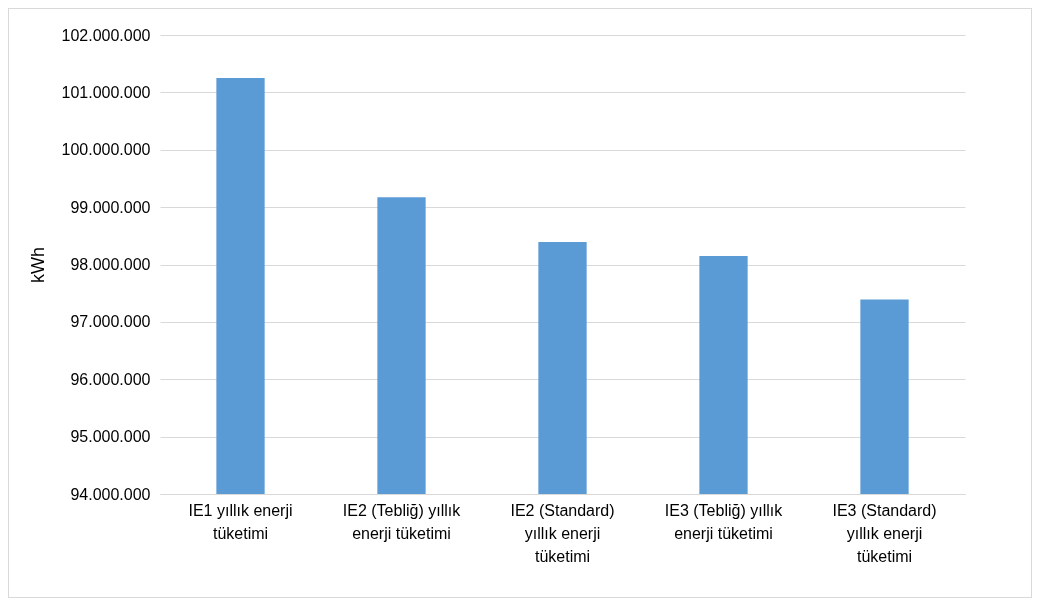 The image size is (1042, 608). I want to click on x-tick-label: IE1 yıllık enerji tüketimi, so click(240, 521).